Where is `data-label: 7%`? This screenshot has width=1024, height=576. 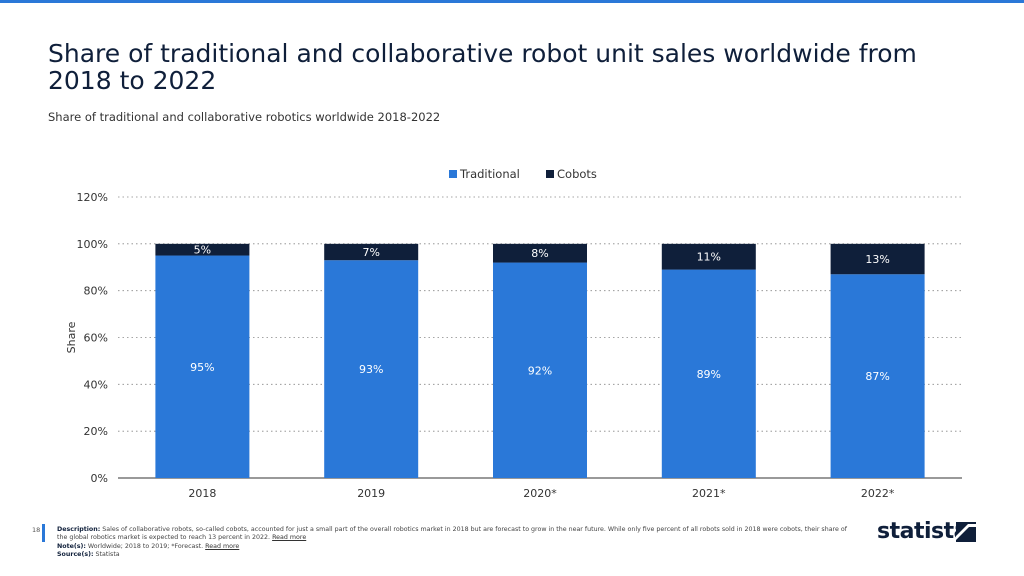 data-label: 7% is located at coordinates (370, 252).